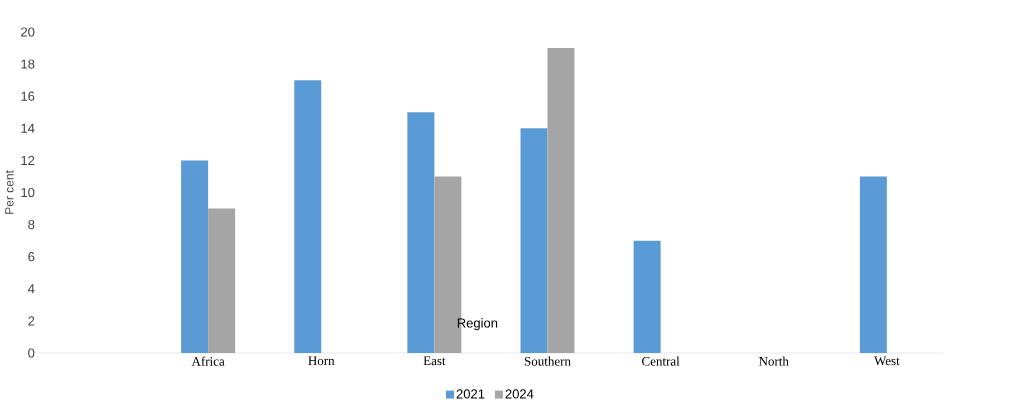 The width and height of the screenshot is (1012, 410). Describe the element at coordinates (887, 361) in the screenshot. I see `x-tick-label: West` at that location.